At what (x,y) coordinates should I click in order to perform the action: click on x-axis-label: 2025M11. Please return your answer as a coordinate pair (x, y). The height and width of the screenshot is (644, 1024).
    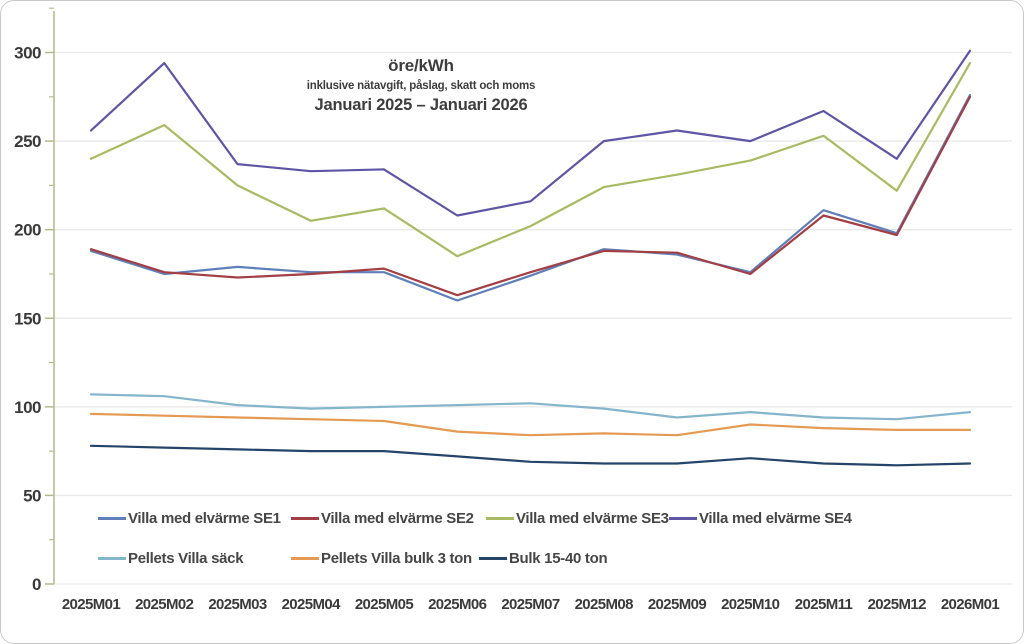
    Looking at the image, I should click on (824, 604).